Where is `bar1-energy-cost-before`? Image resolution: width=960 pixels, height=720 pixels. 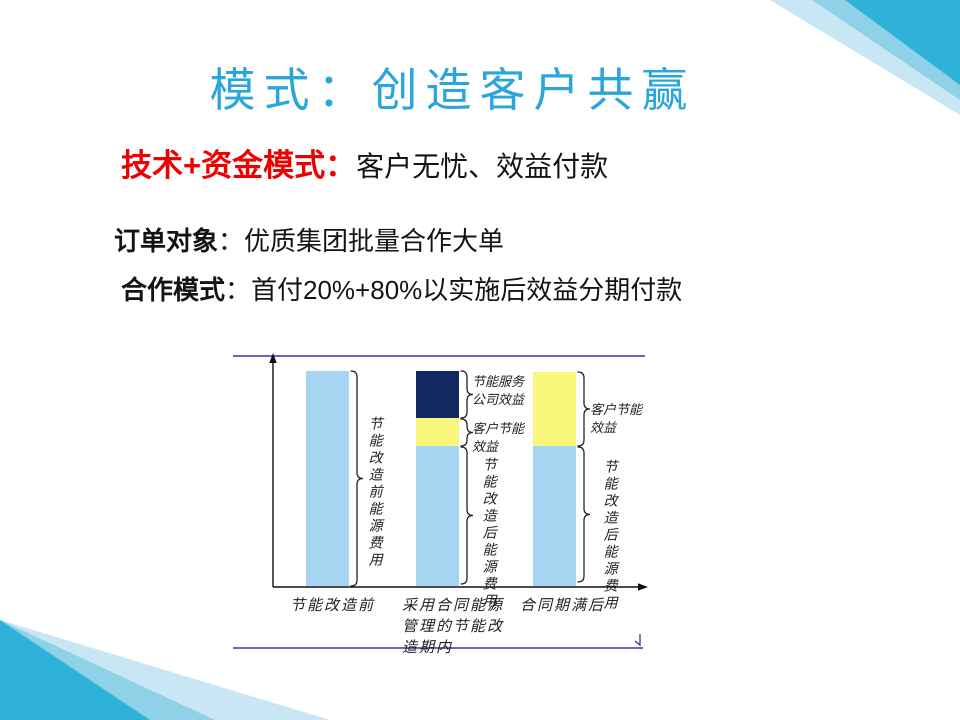 bar1-energy-cost-before is located at coordinates (327, 478).